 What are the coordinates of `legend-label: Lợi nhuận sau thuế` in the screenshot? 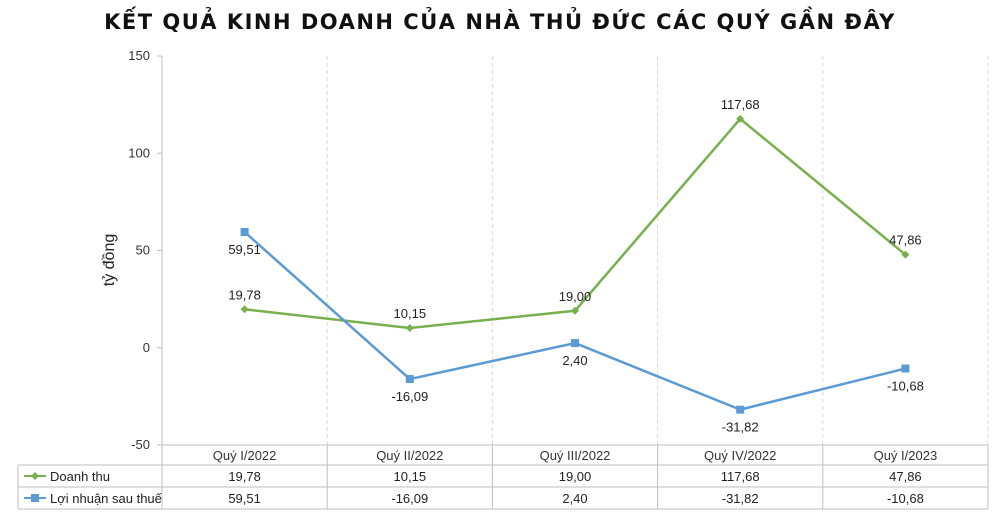 It's located at (106, 498).